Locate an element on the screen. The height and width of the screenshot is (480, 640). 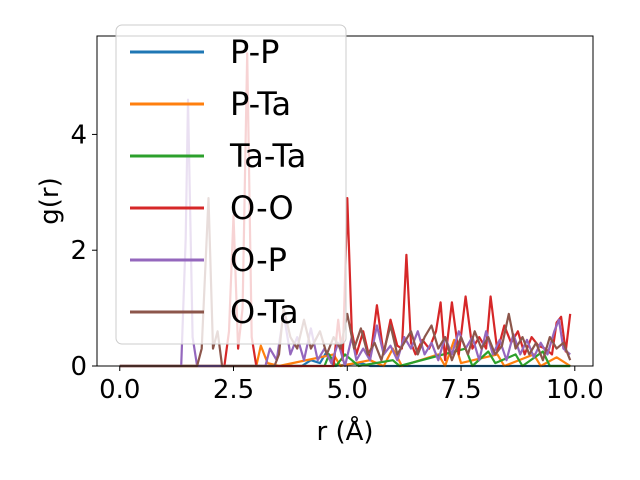
x-tick-label: 7.5 is located at coordinates (460, 390).